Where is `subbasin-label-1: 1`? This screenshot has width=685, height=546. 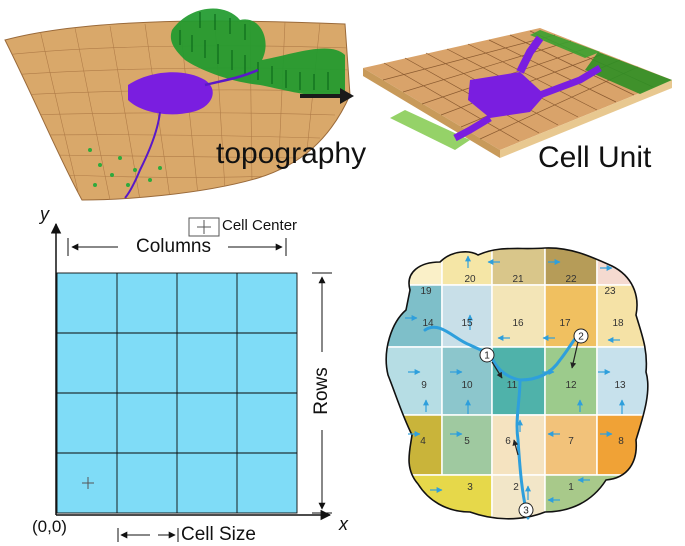
subbasin-label-1: 1 is located at coordinates (571, 487).